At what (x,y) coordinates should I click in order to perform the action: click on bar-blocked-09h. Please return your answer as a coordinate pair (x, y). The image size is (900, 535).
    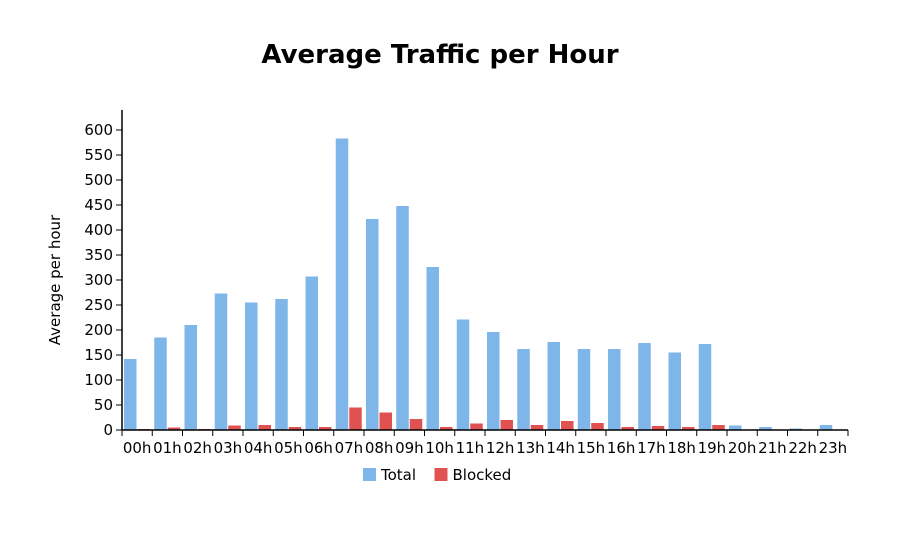
    Looking at the image, I should click on (416, 424).